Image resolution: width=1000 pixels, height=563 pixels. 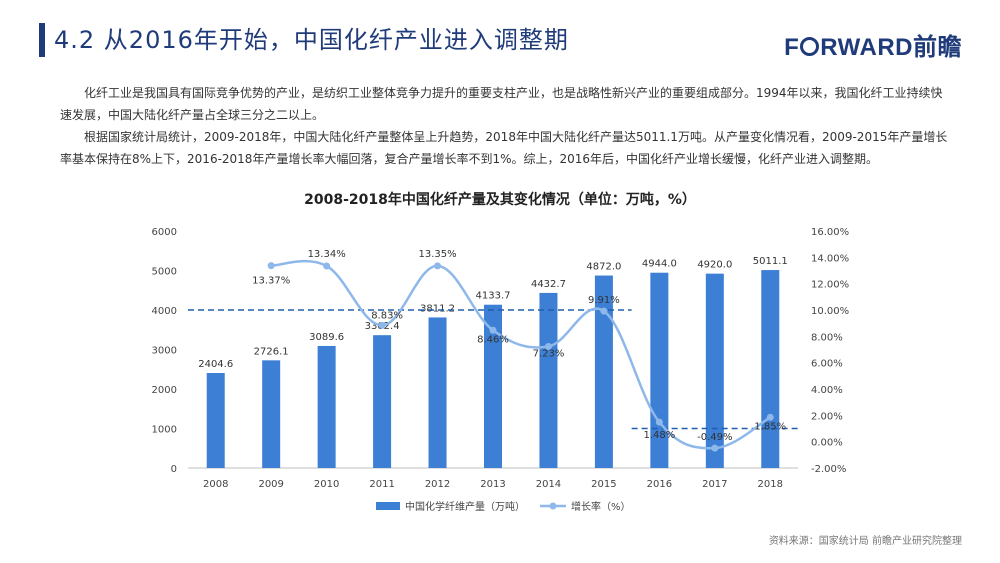 What do you see at coordinates (827, 443) in the screenshot?
I see `y-right-tick-label: 0.00%` at bounding box center [827, 443].